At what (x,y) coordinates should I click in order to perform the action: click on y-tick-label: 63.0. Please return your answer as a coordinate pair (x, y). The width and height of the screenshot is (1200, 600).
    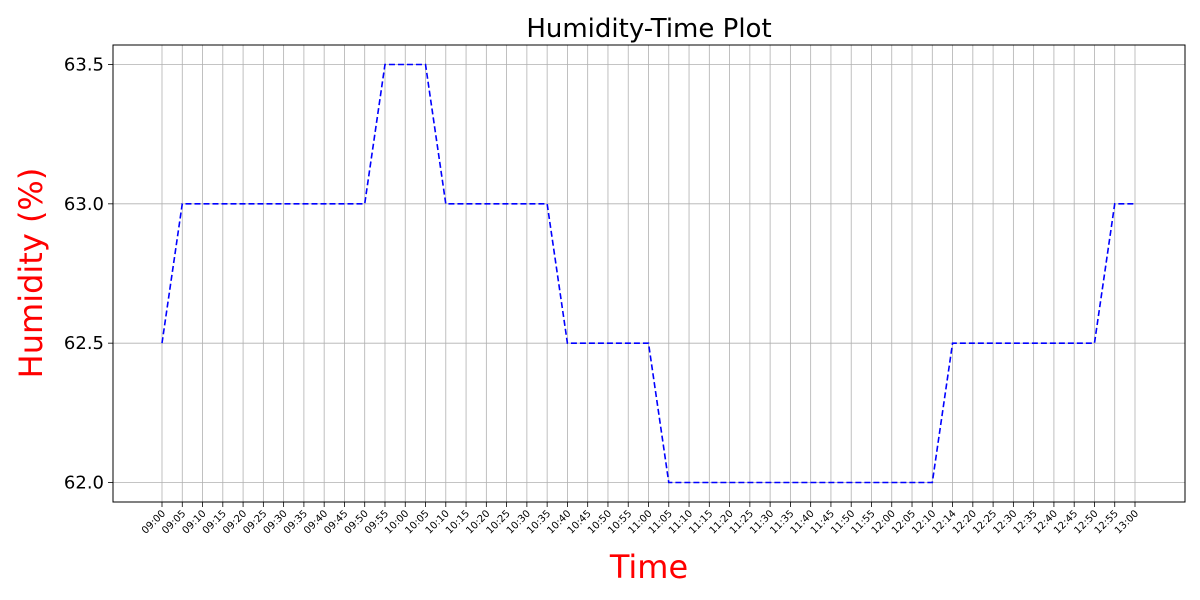
    Looking at the image, I should click on (84, 204).